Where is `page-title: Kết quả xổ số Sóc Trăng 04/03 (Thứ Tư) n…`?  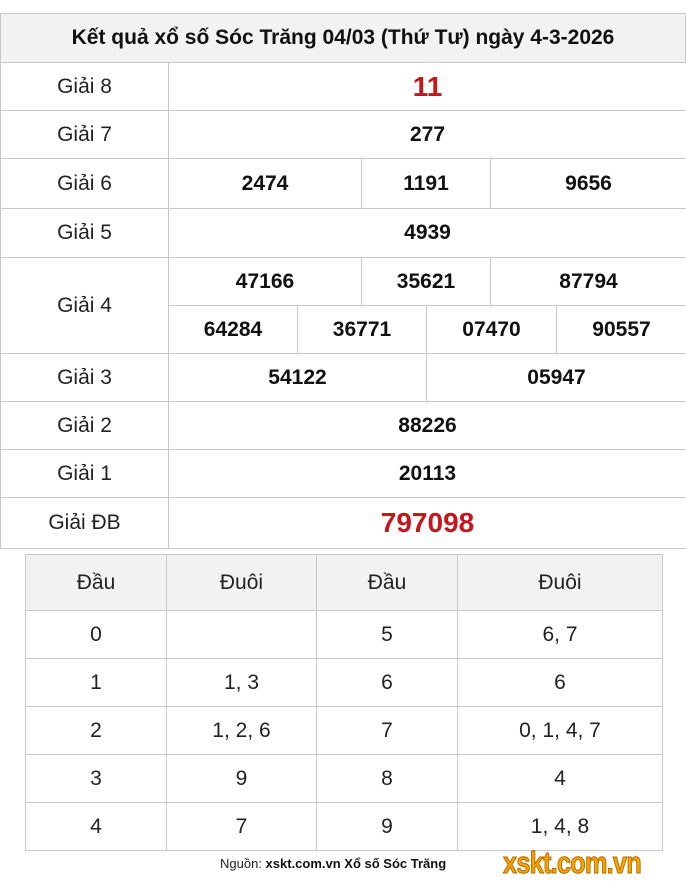 page-title: Kết quả xổ số Sóc Trăng 04/03 (Thứ Tư) n… is located at coordinates (343, 38).